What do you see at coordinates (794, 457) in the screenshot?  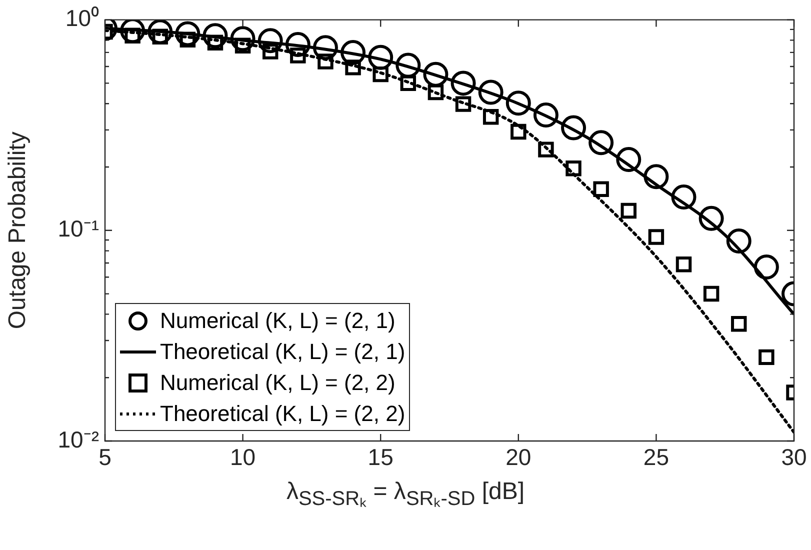 I see `x-tick-label: 30` at bounding box center [794, 457].